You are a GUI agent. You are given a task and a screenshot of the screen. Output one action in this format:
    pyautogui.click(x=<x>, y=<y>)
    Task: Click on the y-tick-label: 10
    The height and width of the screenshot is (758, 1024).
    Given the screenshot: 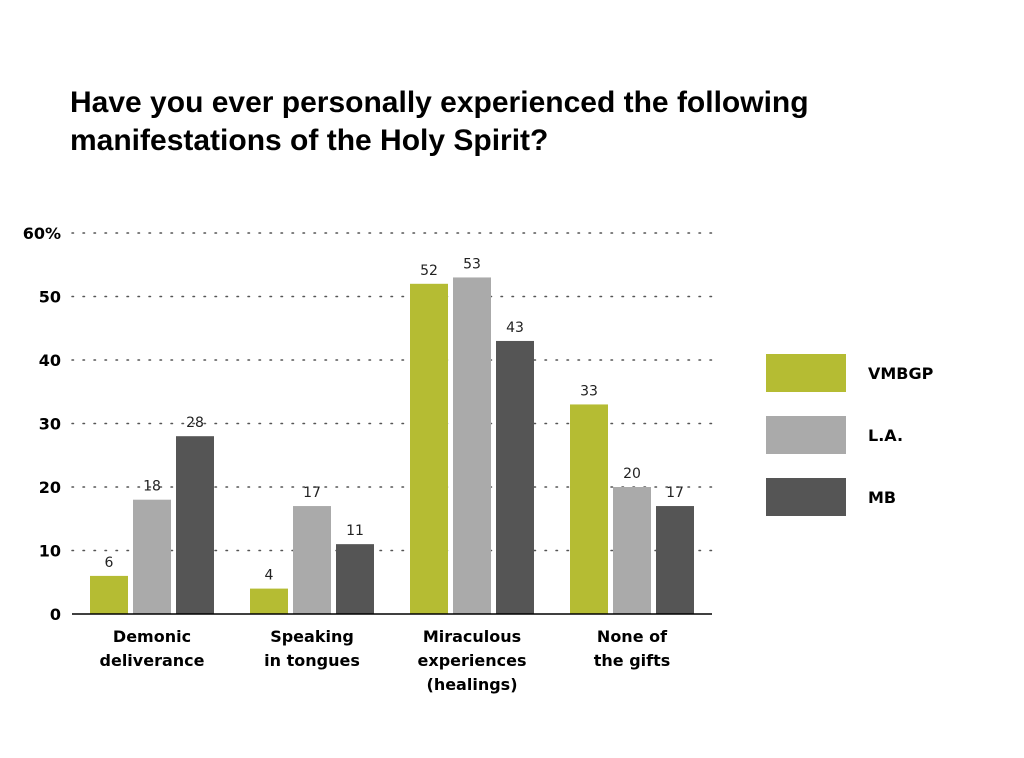 What is the action you would take?
    pyautogui.click(x=50, y=551)
    